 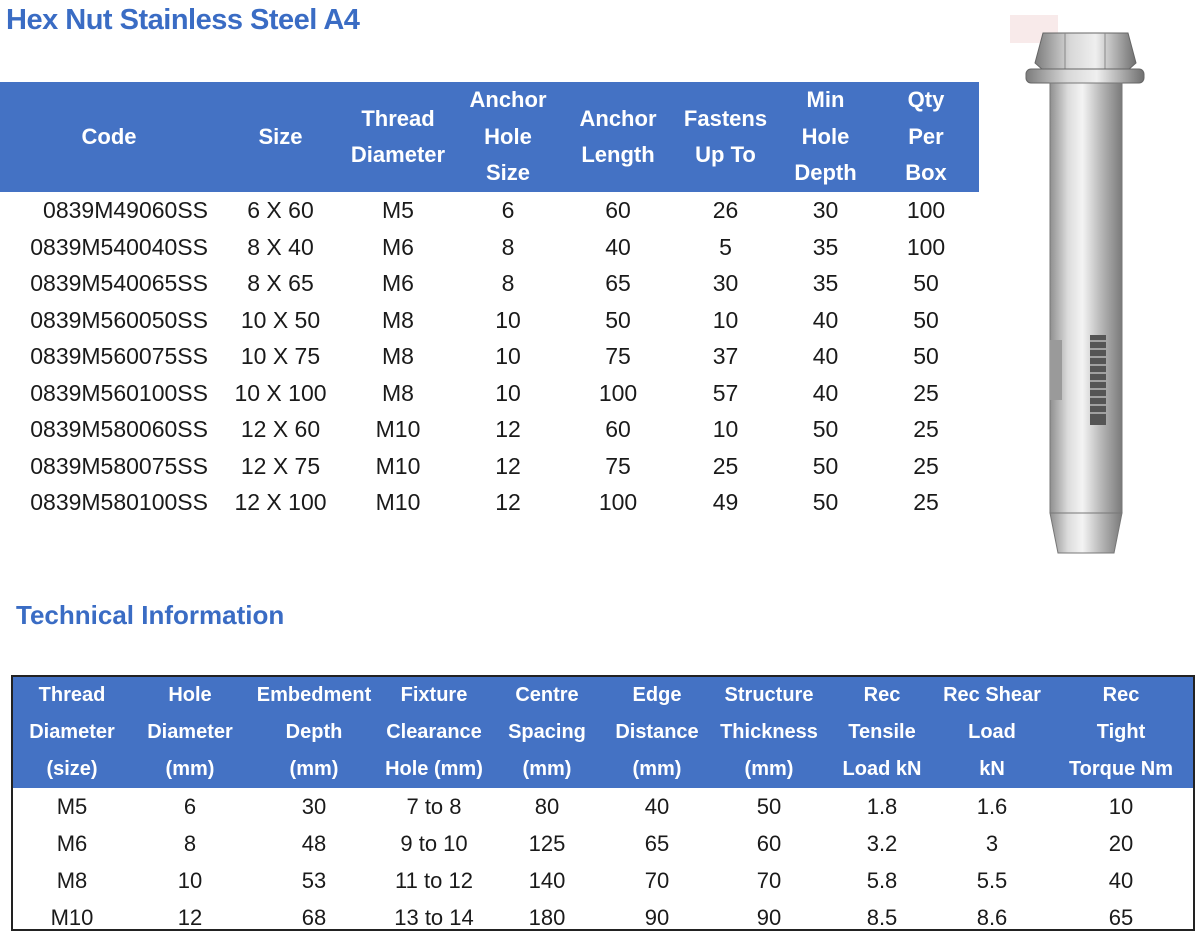 What do you see at coordinates (618, 429) in the screenshot?
I see `products-cell: 60` at bounding box center [618, 429].